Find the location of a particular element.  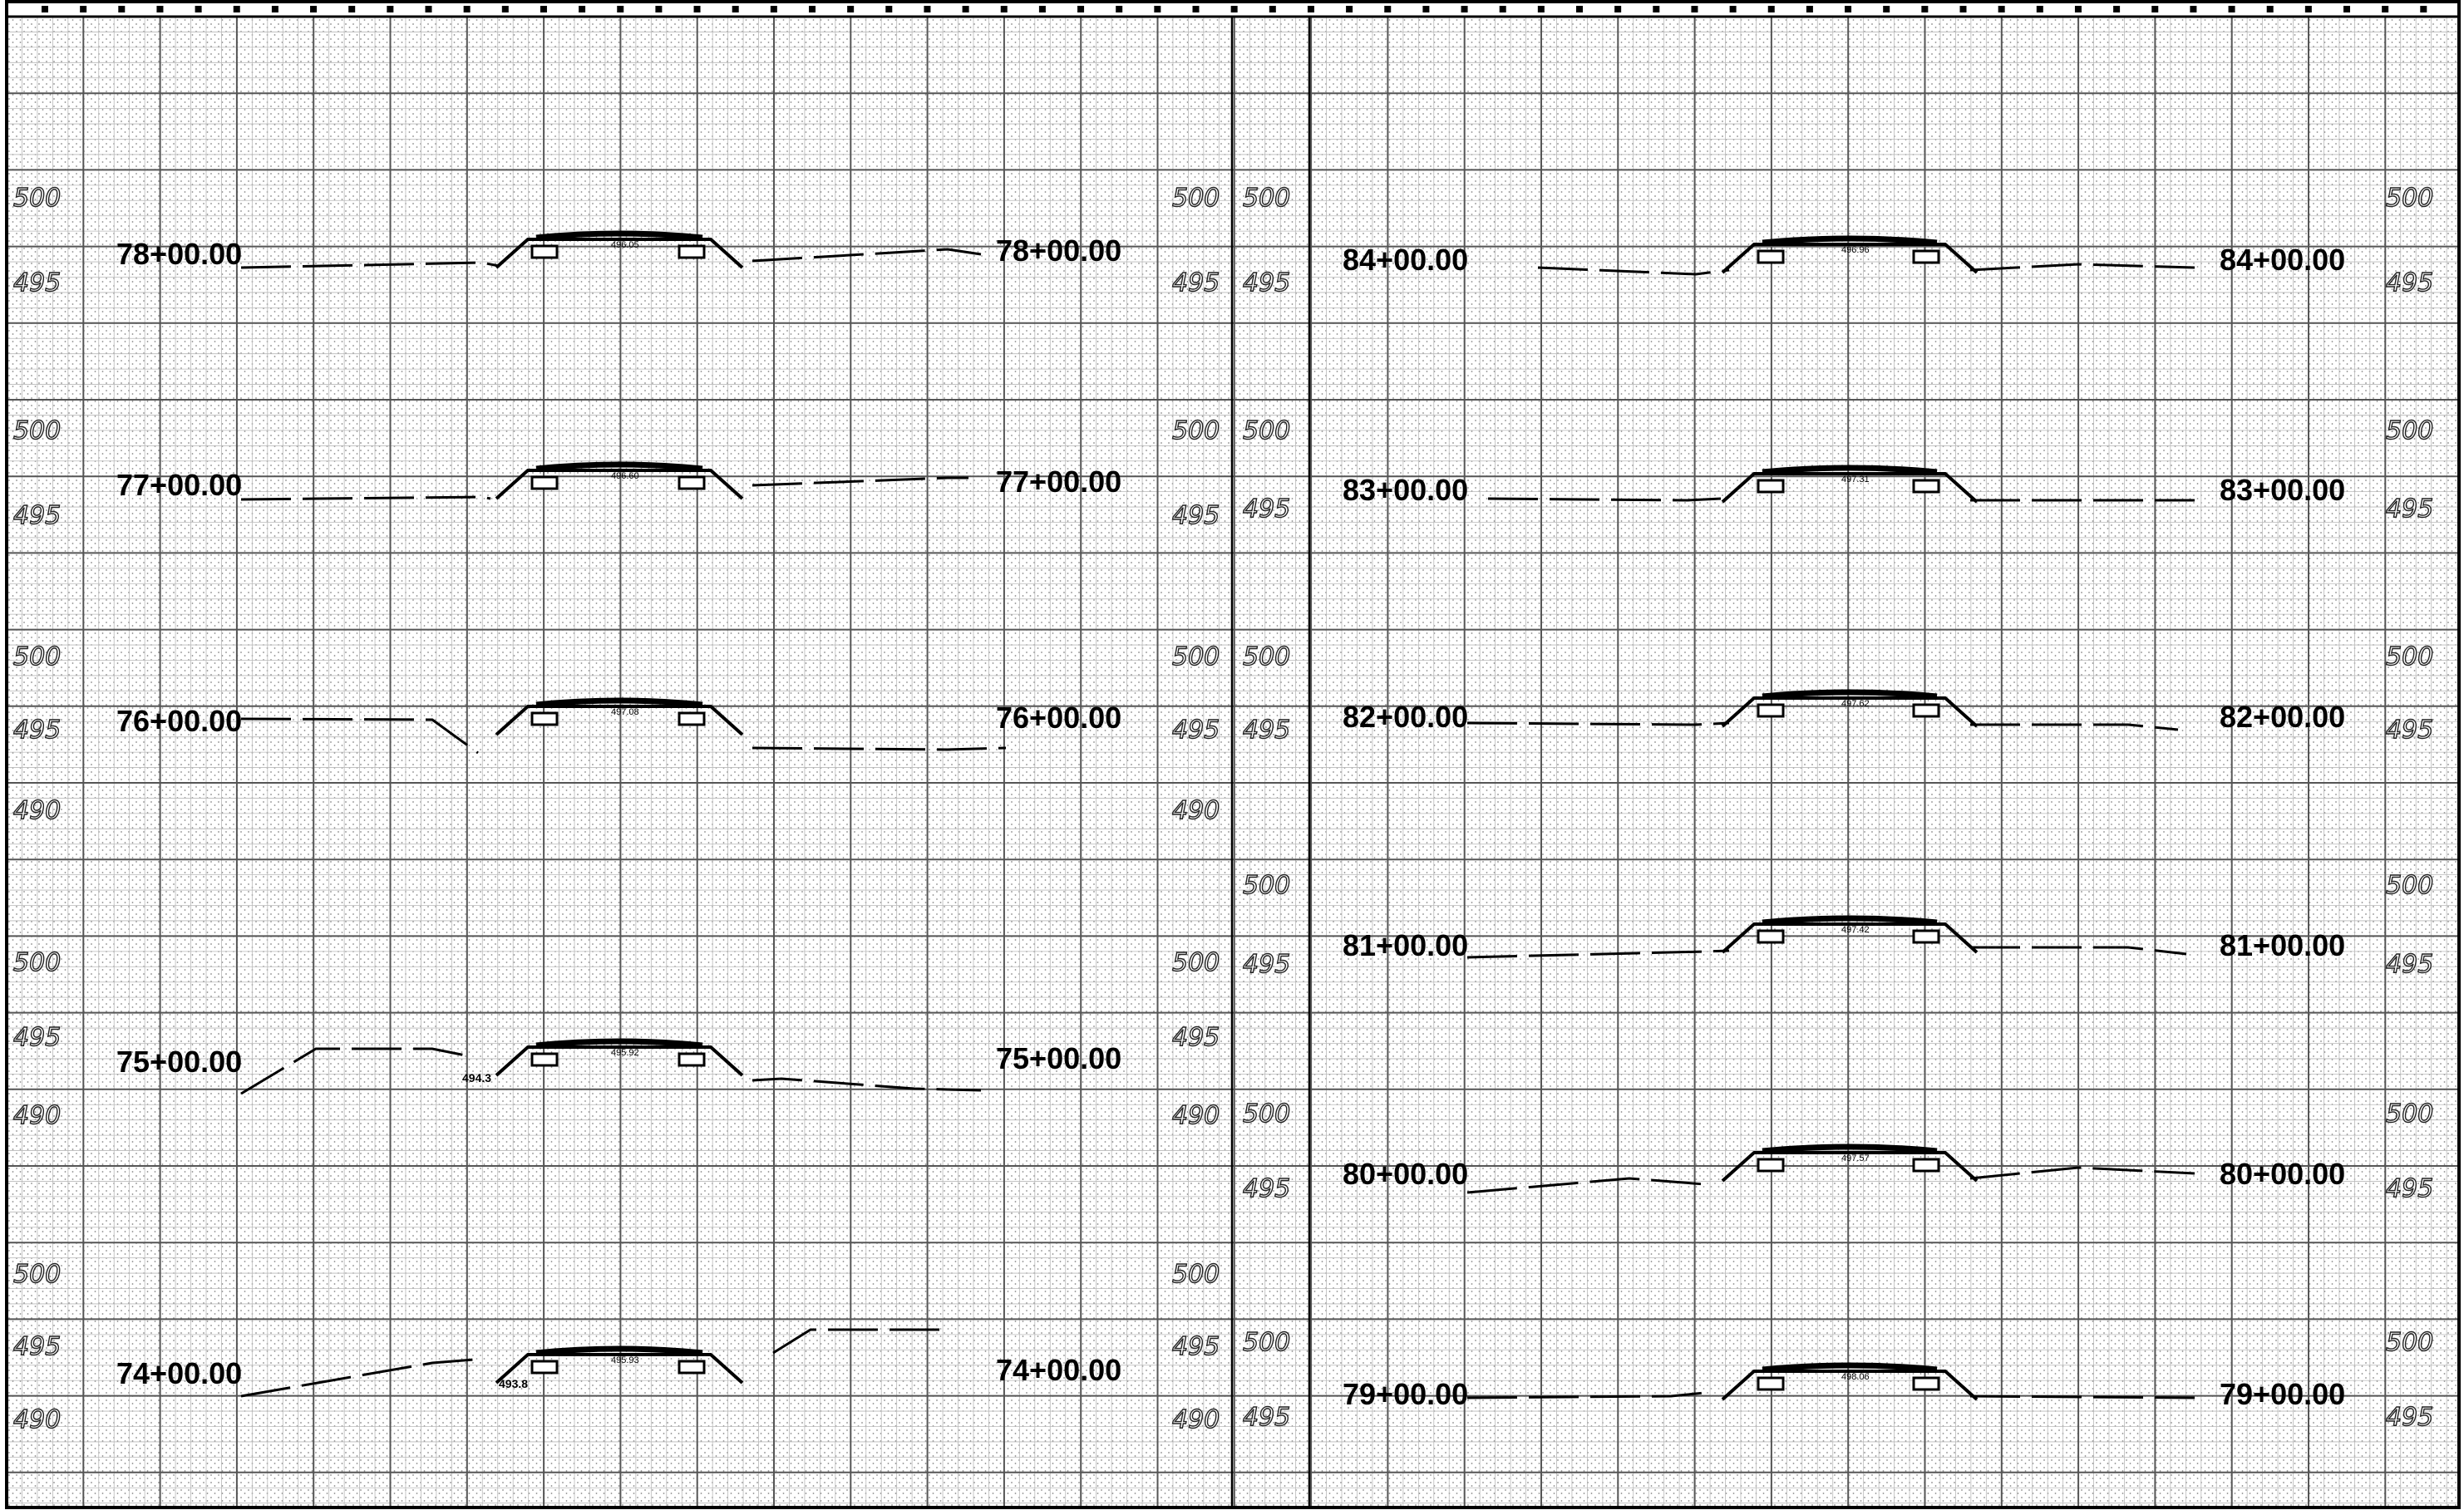

spot-elevation-note: 494.3 is located at coordinates (476, 1078).